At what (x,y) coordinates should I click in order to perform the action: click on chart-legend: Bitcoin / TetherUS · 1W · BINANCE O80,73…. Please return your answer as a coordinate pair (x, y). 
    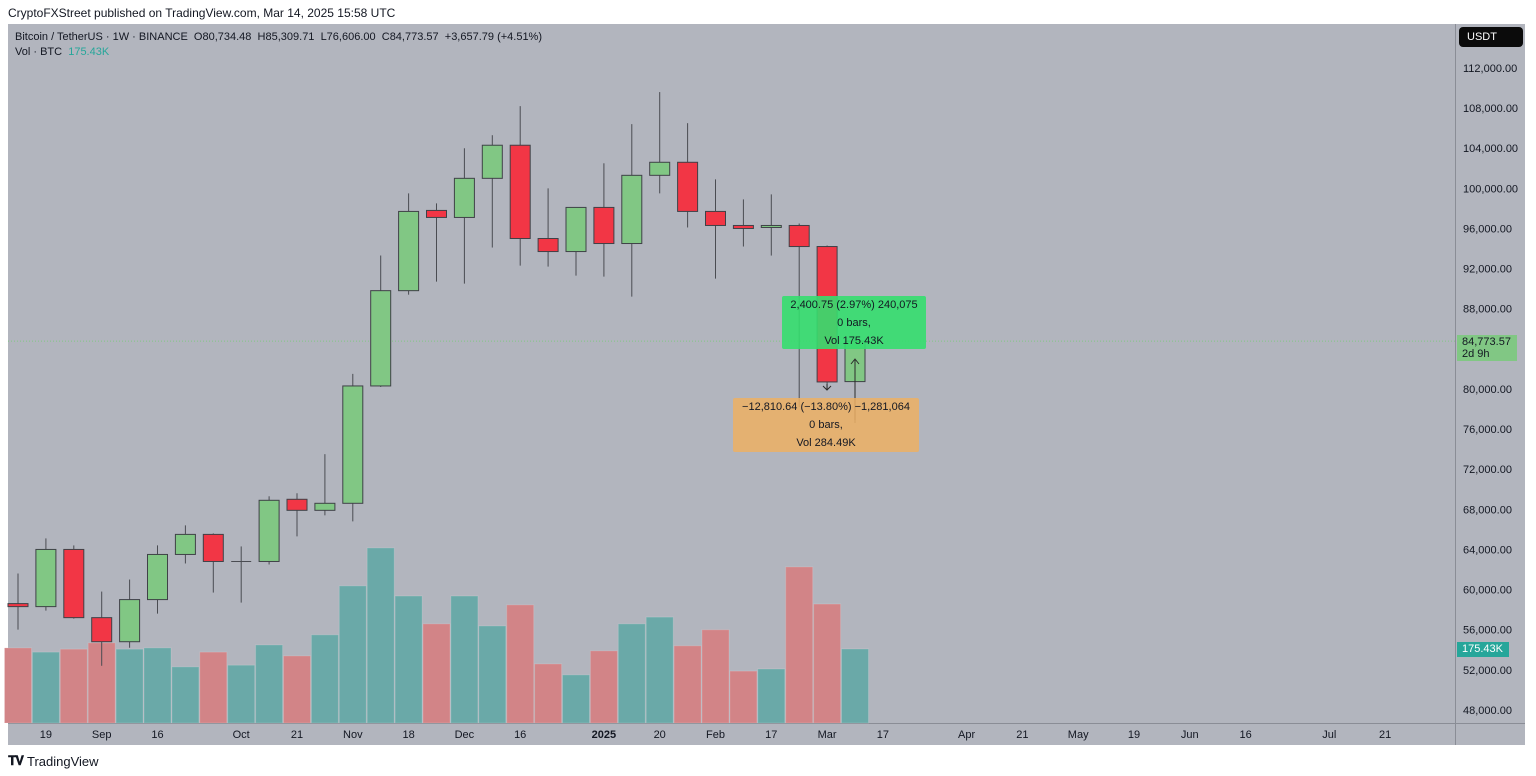
    Looking at the image, I should click on (278, 45).